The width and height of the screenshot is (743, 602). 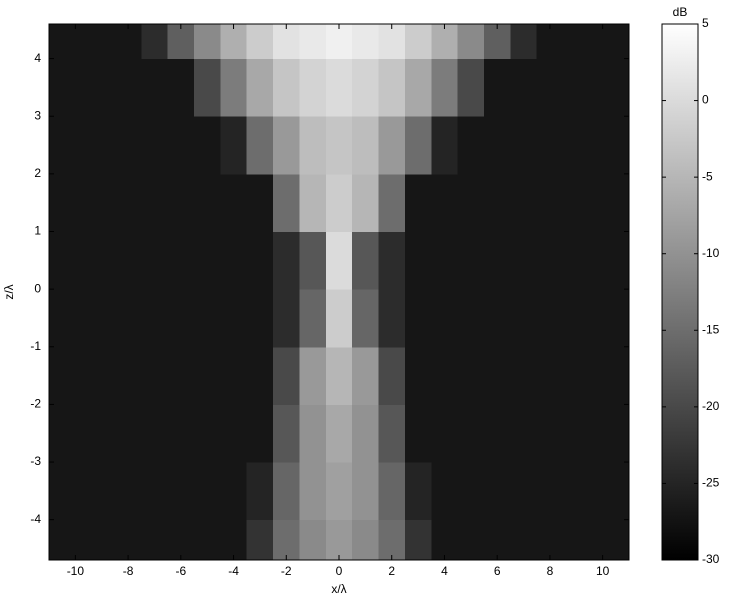 What do you see at coordinates (707, 176) in the screenshot?
I see `colorbar-tick-label: -5` at bounding box center [707, 176].